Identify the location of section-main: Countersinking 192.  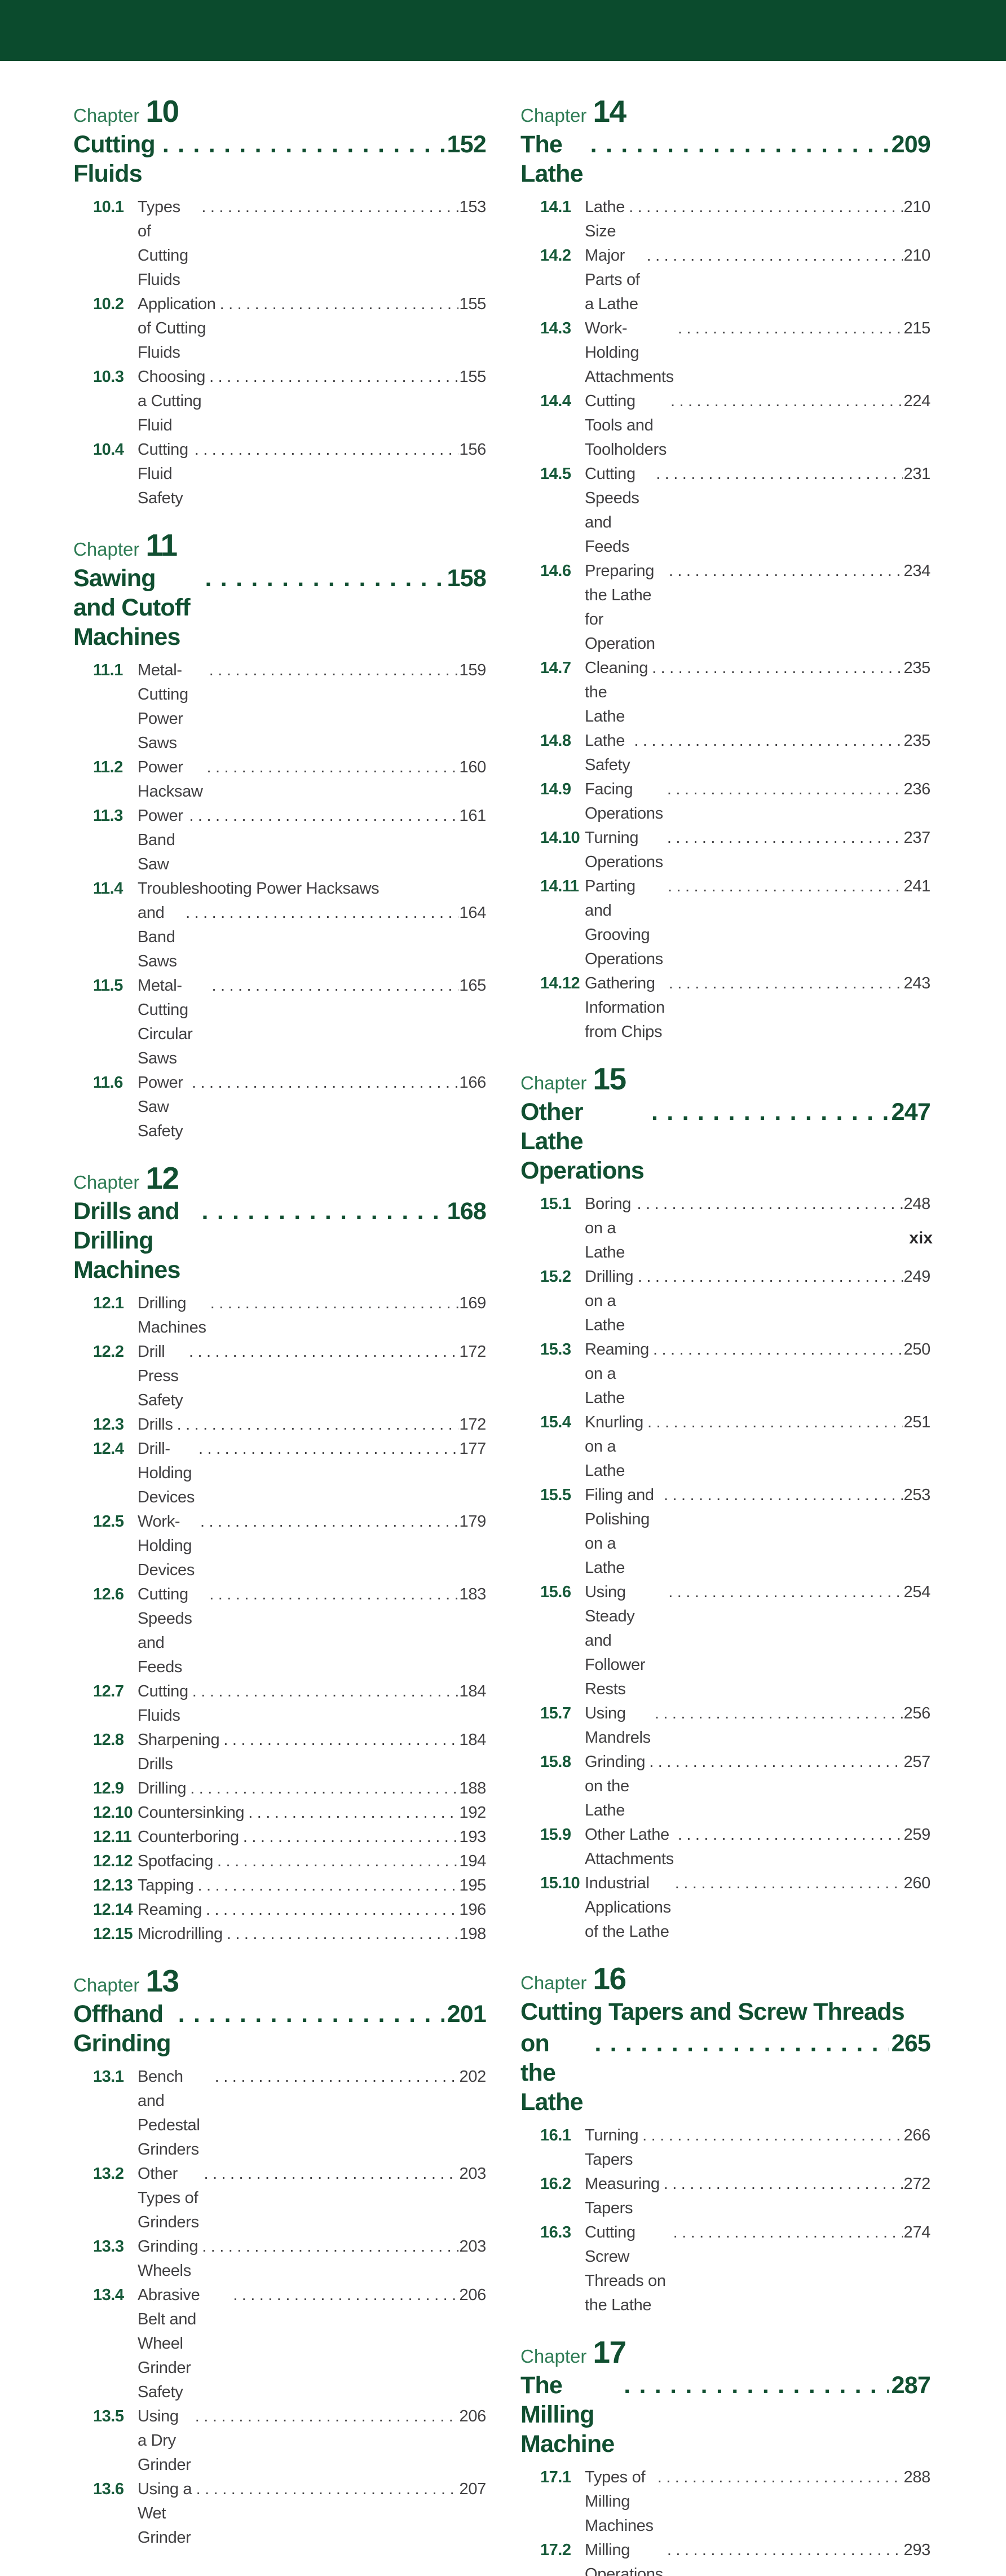
(312, 1813).